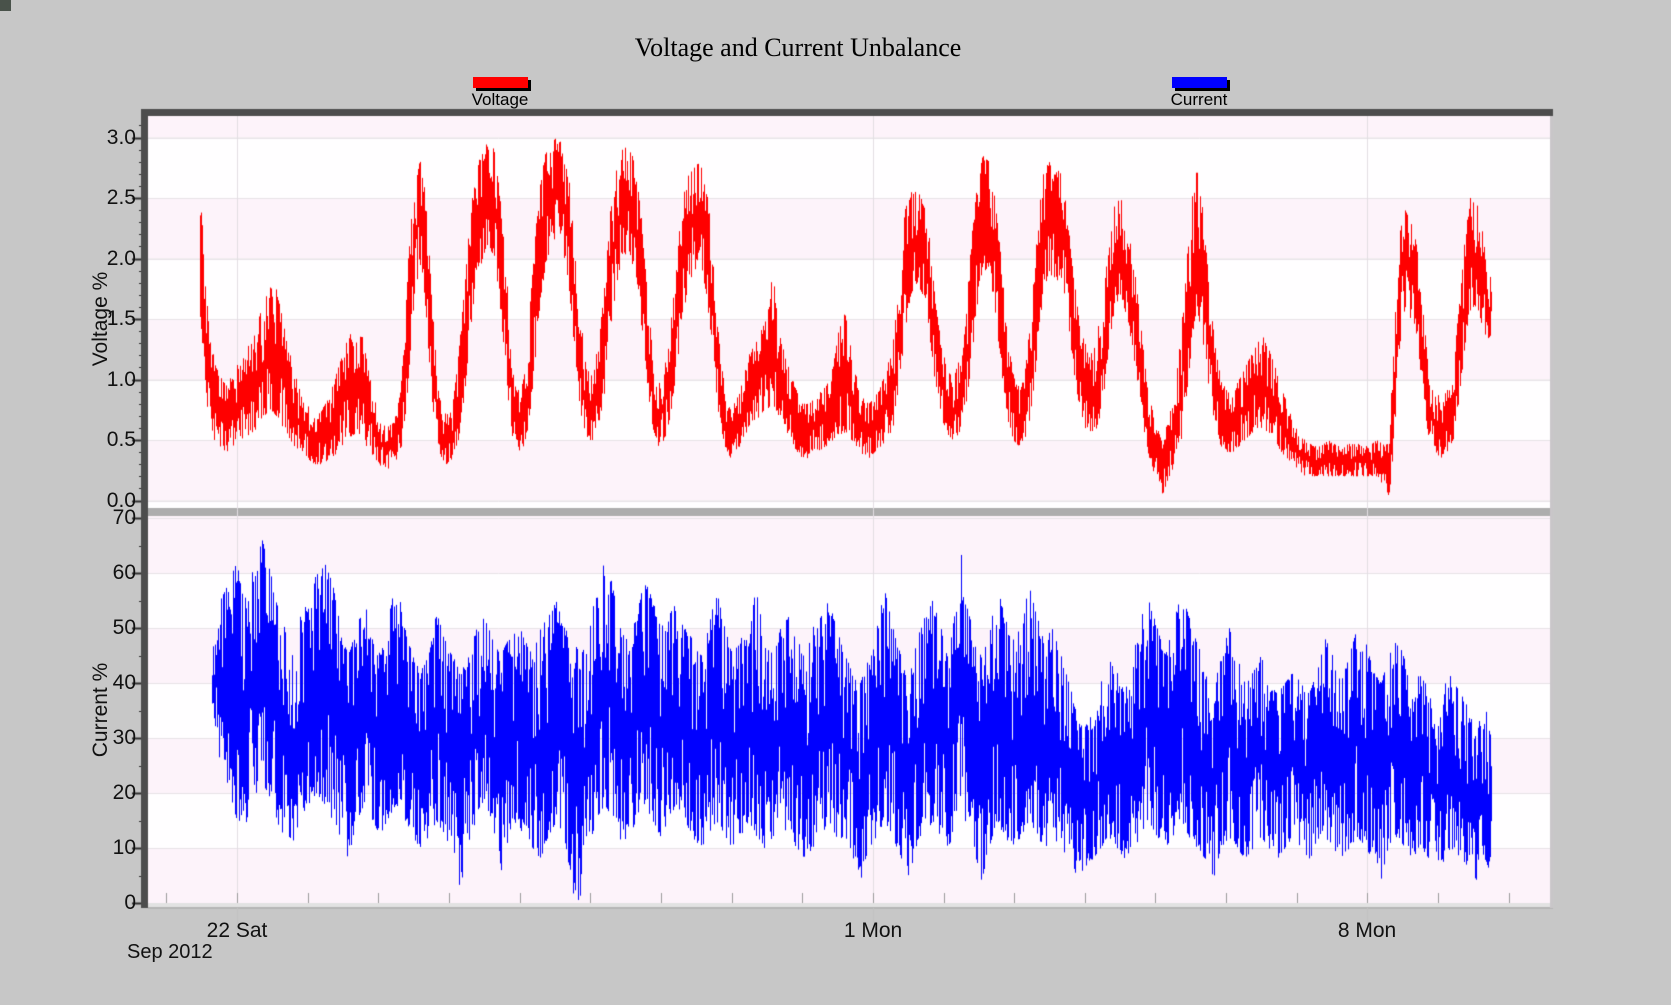 This screenshot has width=1671, height=1005. I want to click on x-tick-label: 8 Mon, so click(1367, 930).